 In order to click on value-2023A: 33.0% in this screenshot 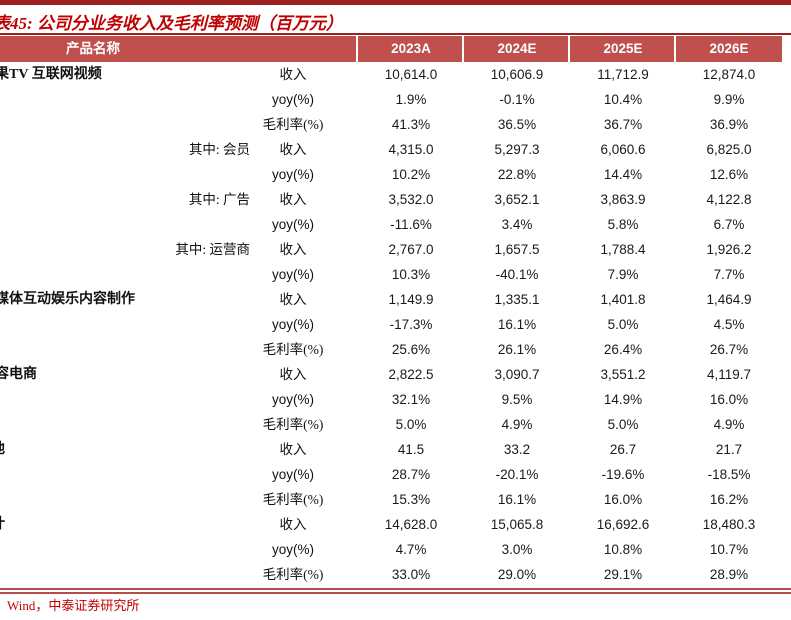, I will do `click(411, 574)`.